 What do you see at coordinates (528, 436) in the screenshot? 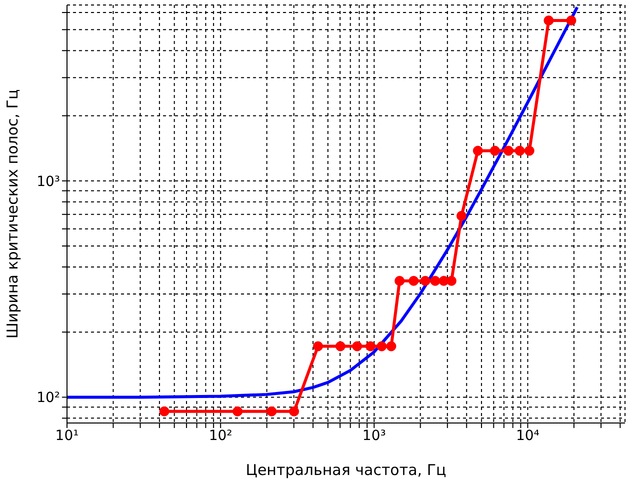
I see `x-tick-label: 10⁴` at bounding box center [528, 436].